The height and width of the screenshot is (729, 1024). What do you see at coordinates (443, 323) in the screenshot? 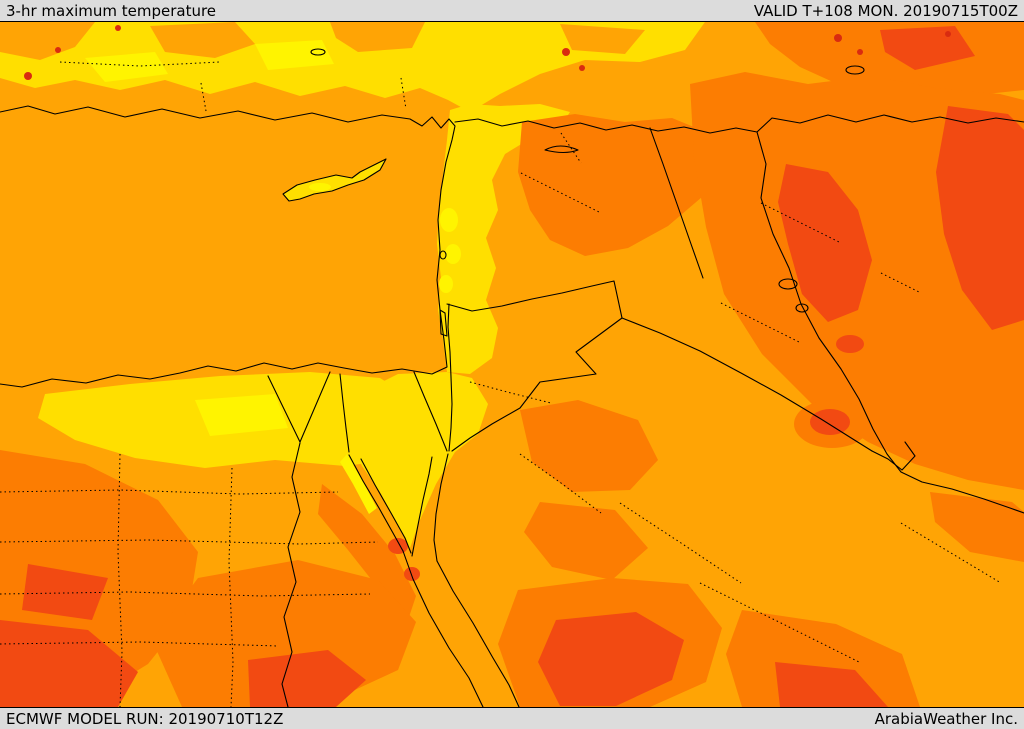
I see `dead-sea` at bounding box center [443, 323].